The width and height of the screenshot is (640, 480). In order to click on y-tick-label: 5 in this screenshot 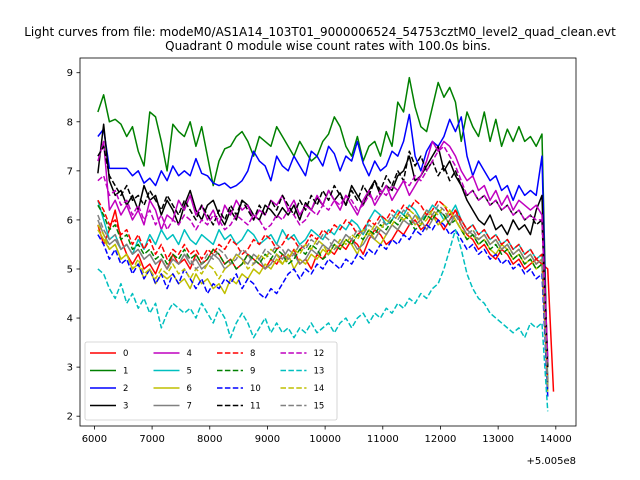, I will do `click(70, 269)`.